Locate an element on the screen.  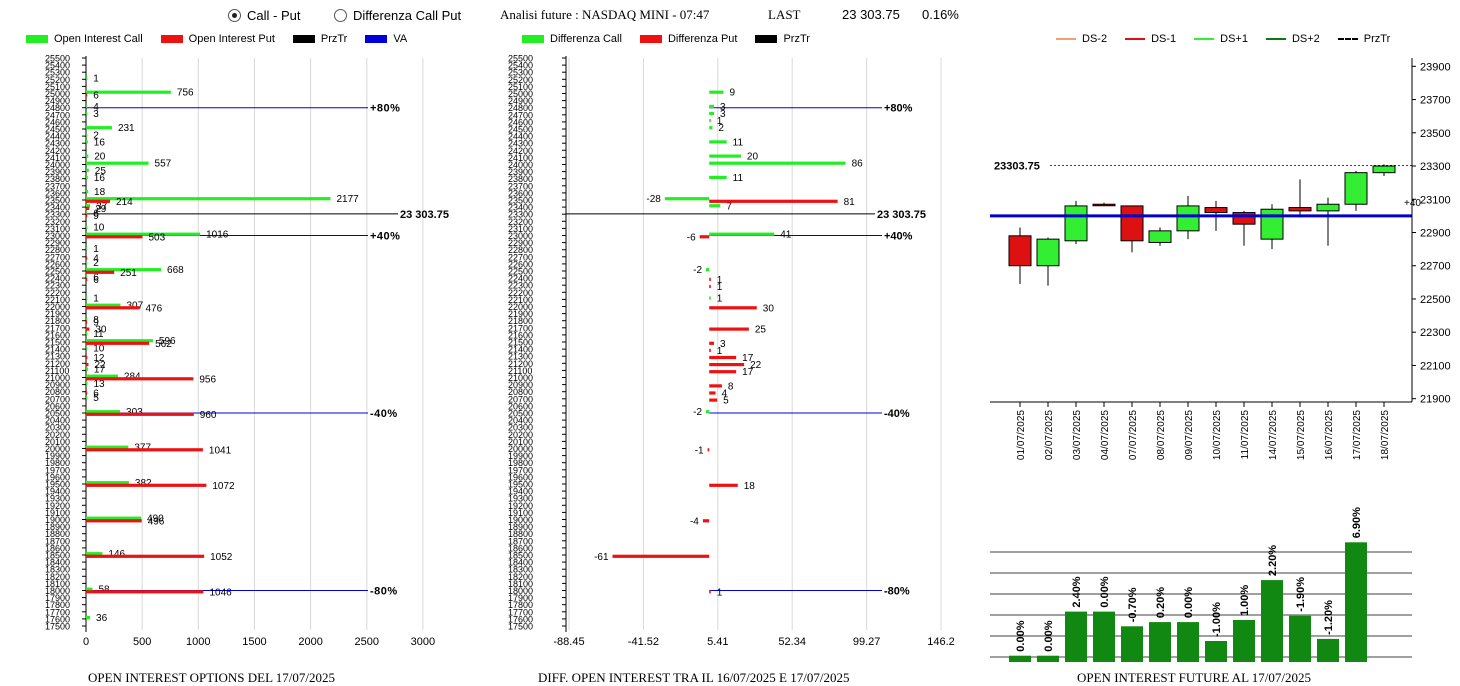
y-tick-label: 19400 is located at coordinates (57, 492).